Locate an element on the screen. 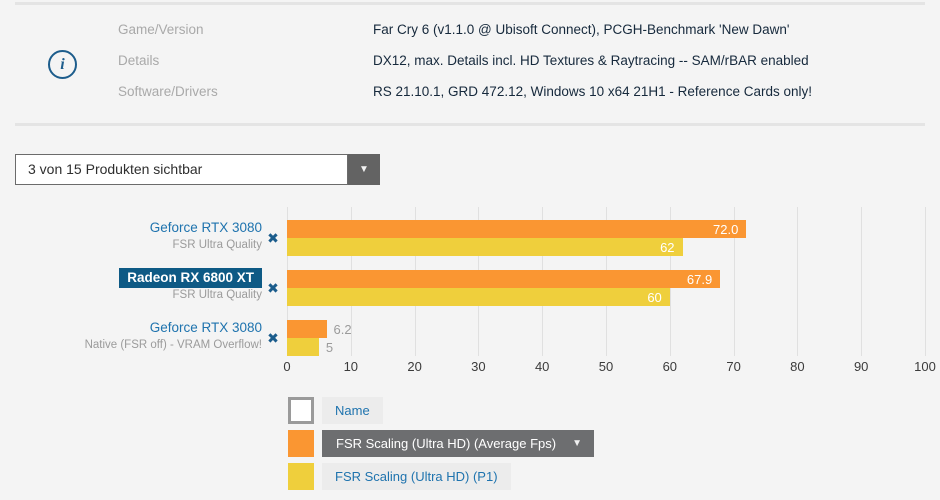 The width and height of the screenshot is (940, 500). product-filter-select: 3 von 15 Produkten sichtbar is located at coordinates (181, 169).